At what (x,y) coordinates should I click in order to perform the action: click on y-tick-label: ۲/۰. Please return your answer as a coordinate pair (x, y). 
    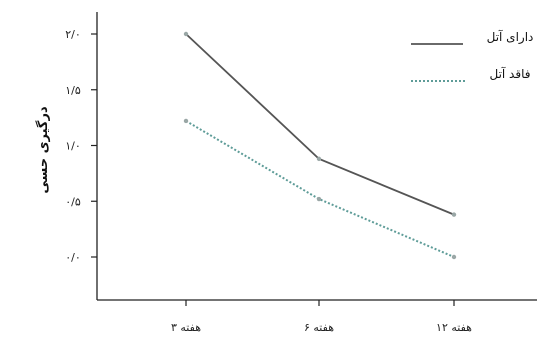
    Looking at the image, I should click on (73, 34).